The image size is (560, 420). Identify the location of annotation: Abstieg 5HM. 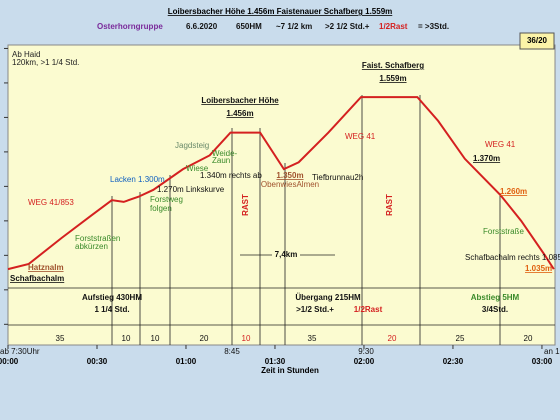
(495, 297).